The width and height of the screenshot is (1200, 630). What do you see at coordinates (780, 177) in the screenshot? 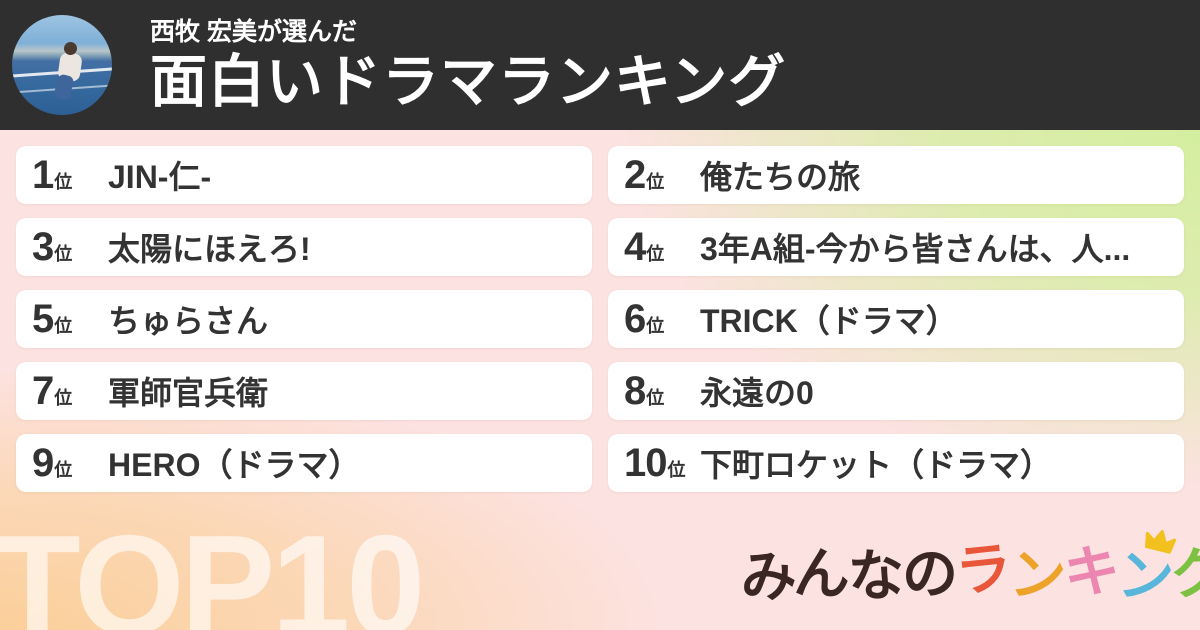
I see `drama-title: 俺たちの旅` at bounding box center [780, 177].